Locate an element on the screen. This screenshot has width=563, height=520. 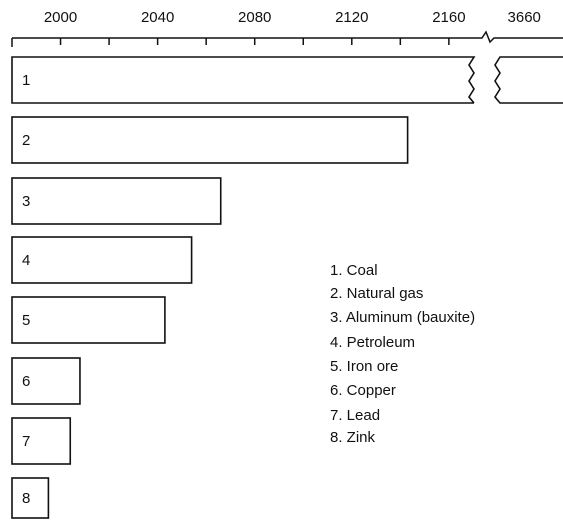
x-tick-label: 2000 is located at coordinates (60, 17).